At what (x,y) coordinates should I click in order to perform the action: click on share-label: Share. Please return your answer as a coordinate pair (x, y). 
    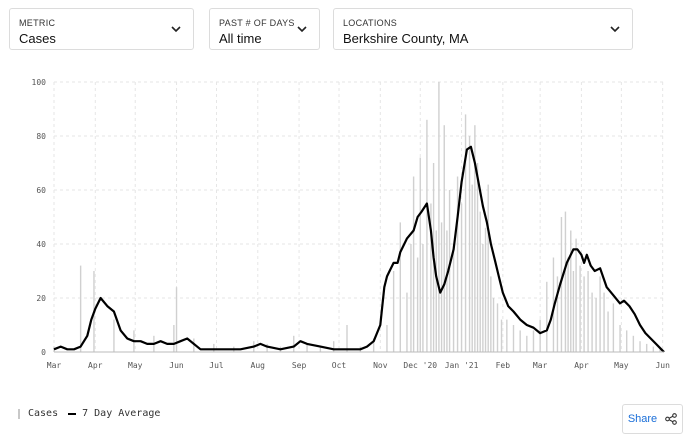
    Looking at the image, I should click on (642, 419).